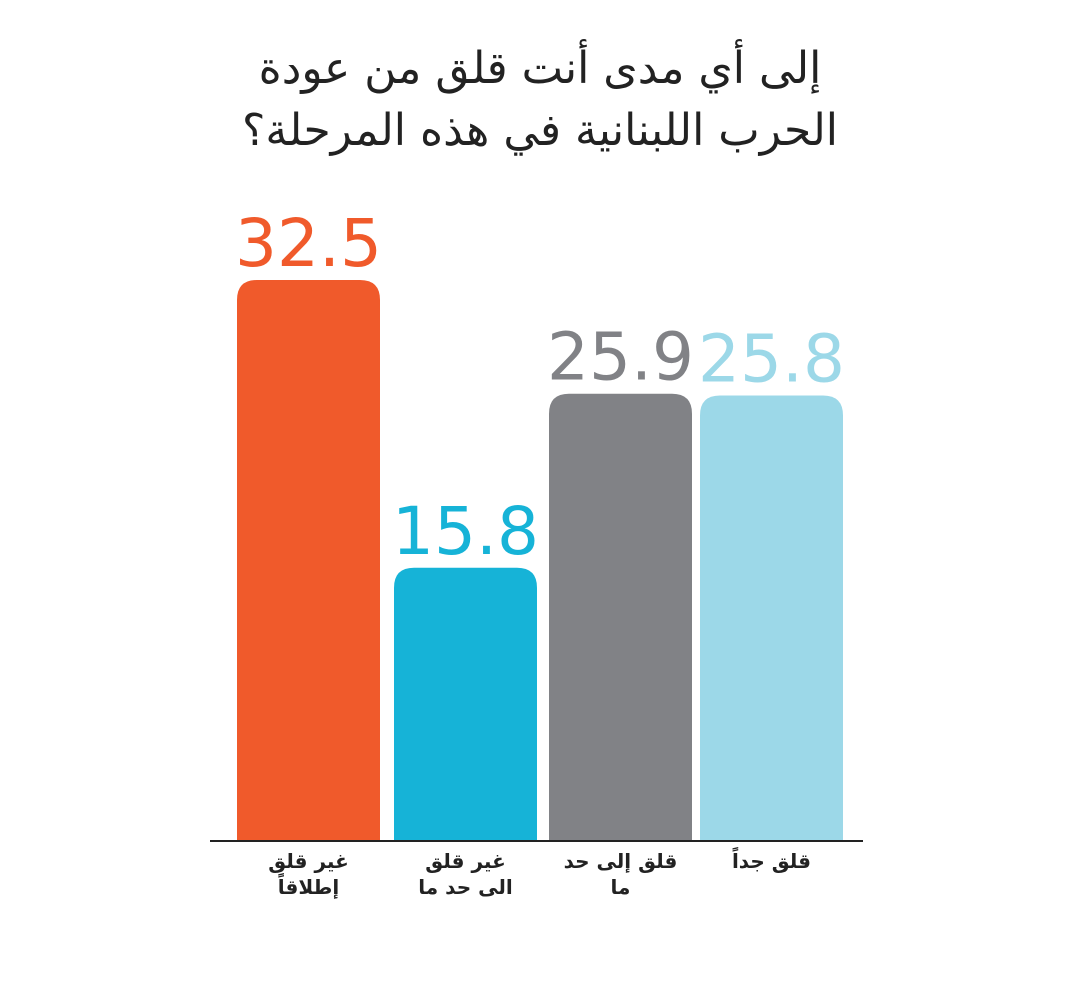 The height and width of the screenshot is (983, 1080). I want to click on category-label: غير قلق الى حد ما, so click(465, 874).